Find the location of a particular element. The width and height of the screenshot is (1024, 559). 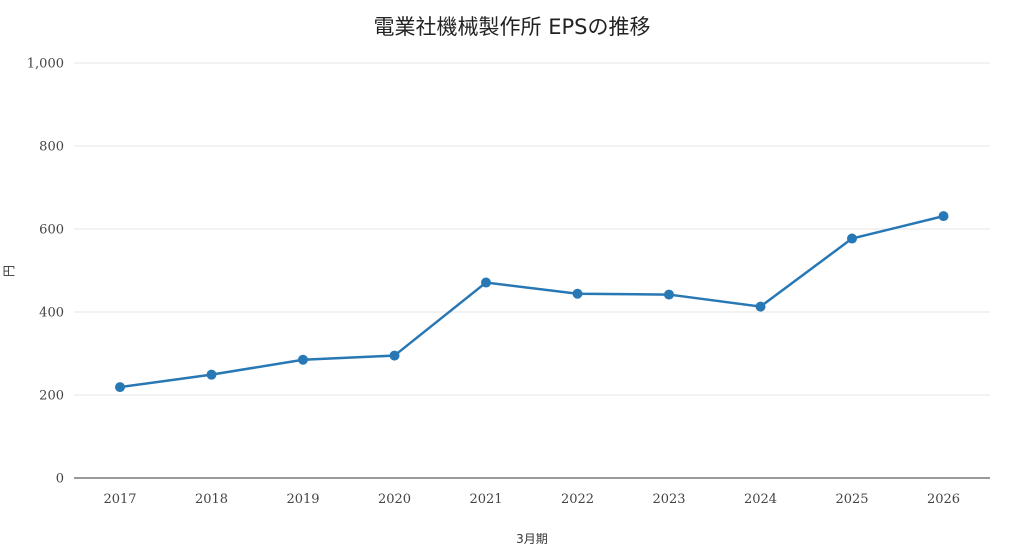

x-tick-label: 2025 is located at coordinates (851, 499).